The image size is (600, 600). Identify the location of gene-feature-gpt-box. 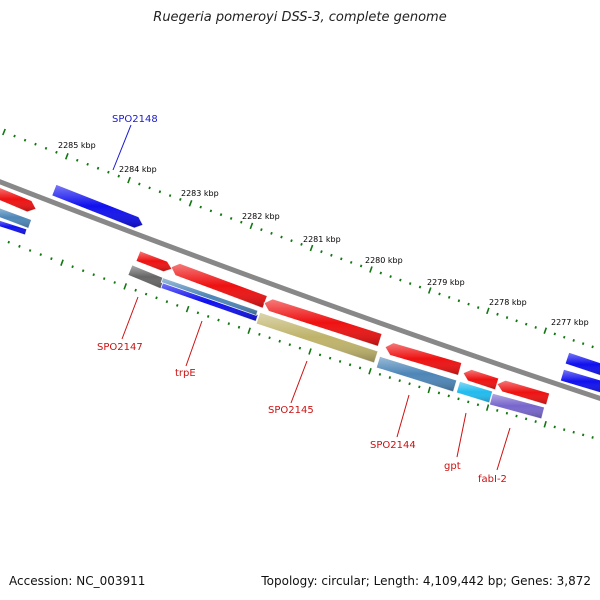
(474, 392).